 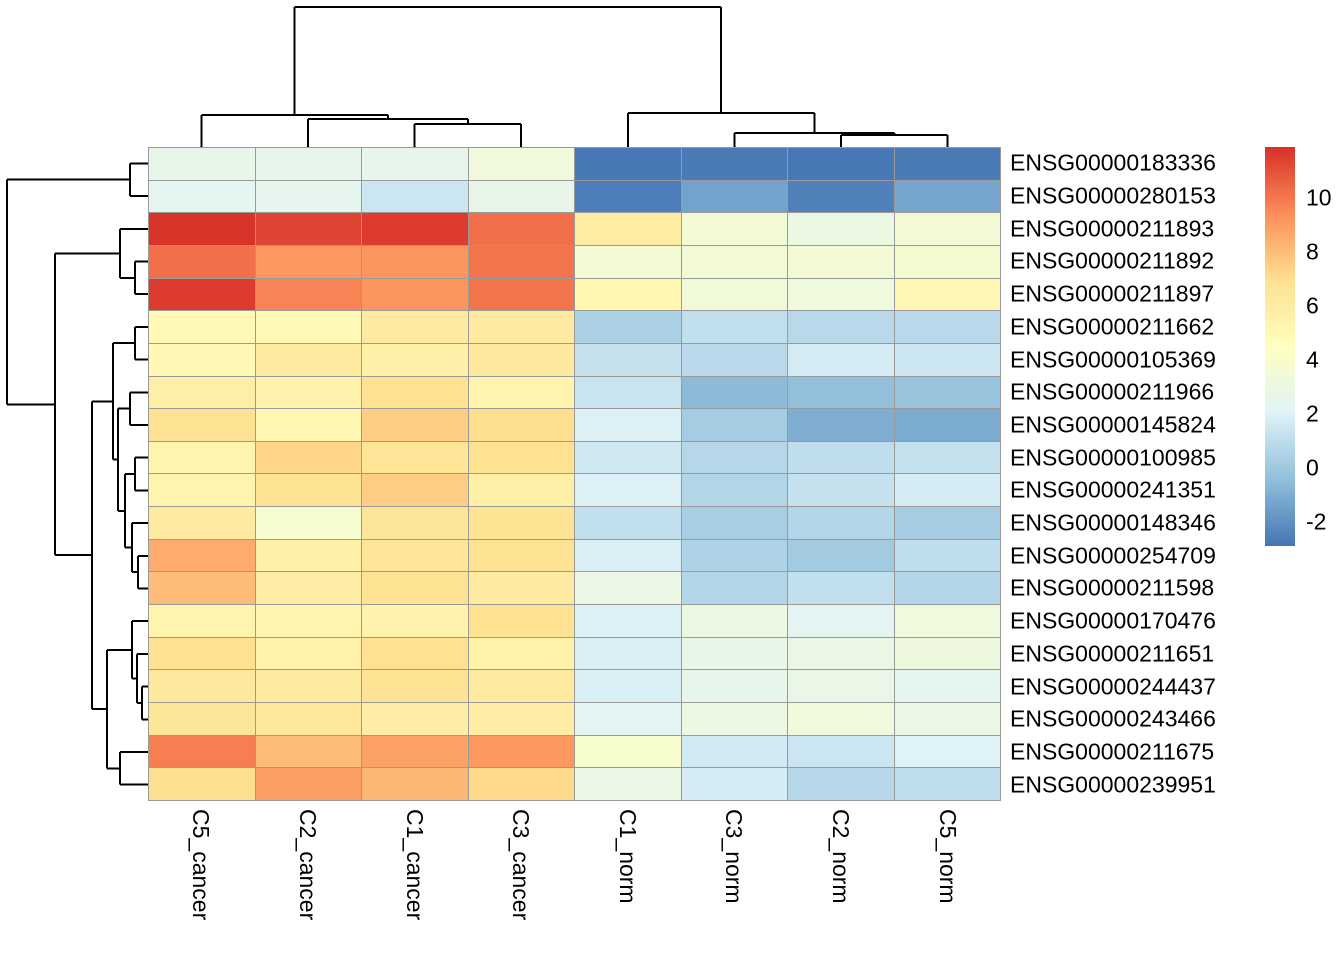 I want to click on row-label: ENSG00000170476, so click(x=1113, y=620).